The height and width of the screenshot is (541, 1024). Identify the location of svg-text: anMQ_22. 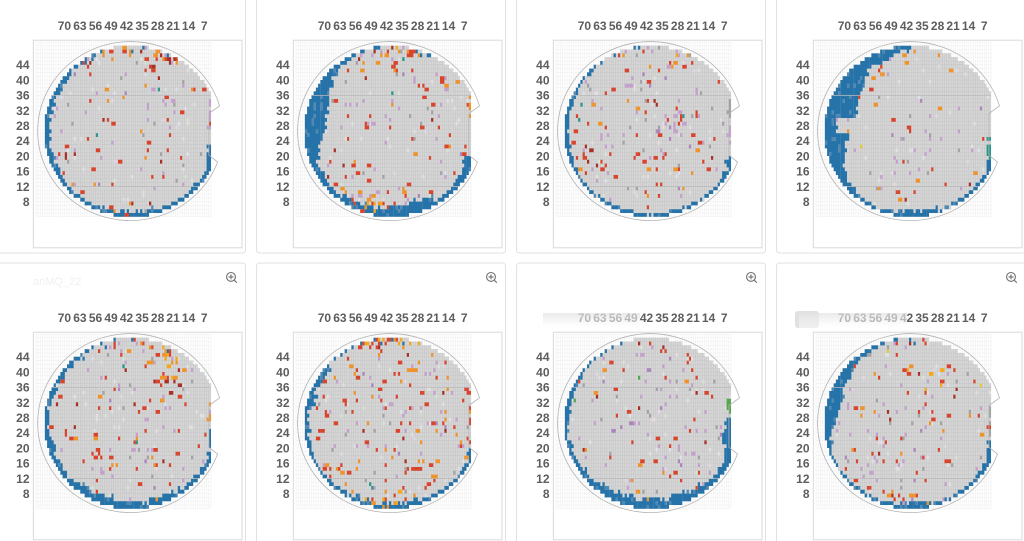
(57, 282).